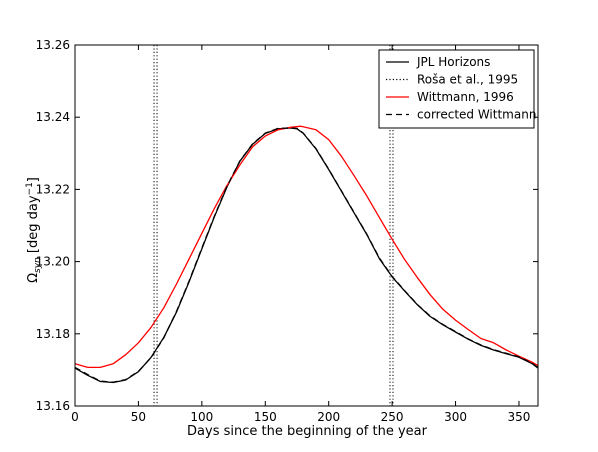 The image size is (598, 452). Describe the element at coordinates (201, 417) in the screenshot. I see `x-tick-label: 100` at that location.